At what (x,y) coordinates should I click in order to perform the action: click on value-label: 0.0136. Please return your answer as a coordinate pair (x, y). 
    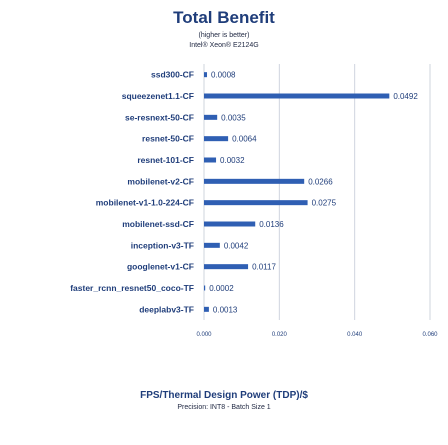
    Looking at the image, I should click on (271, 224).